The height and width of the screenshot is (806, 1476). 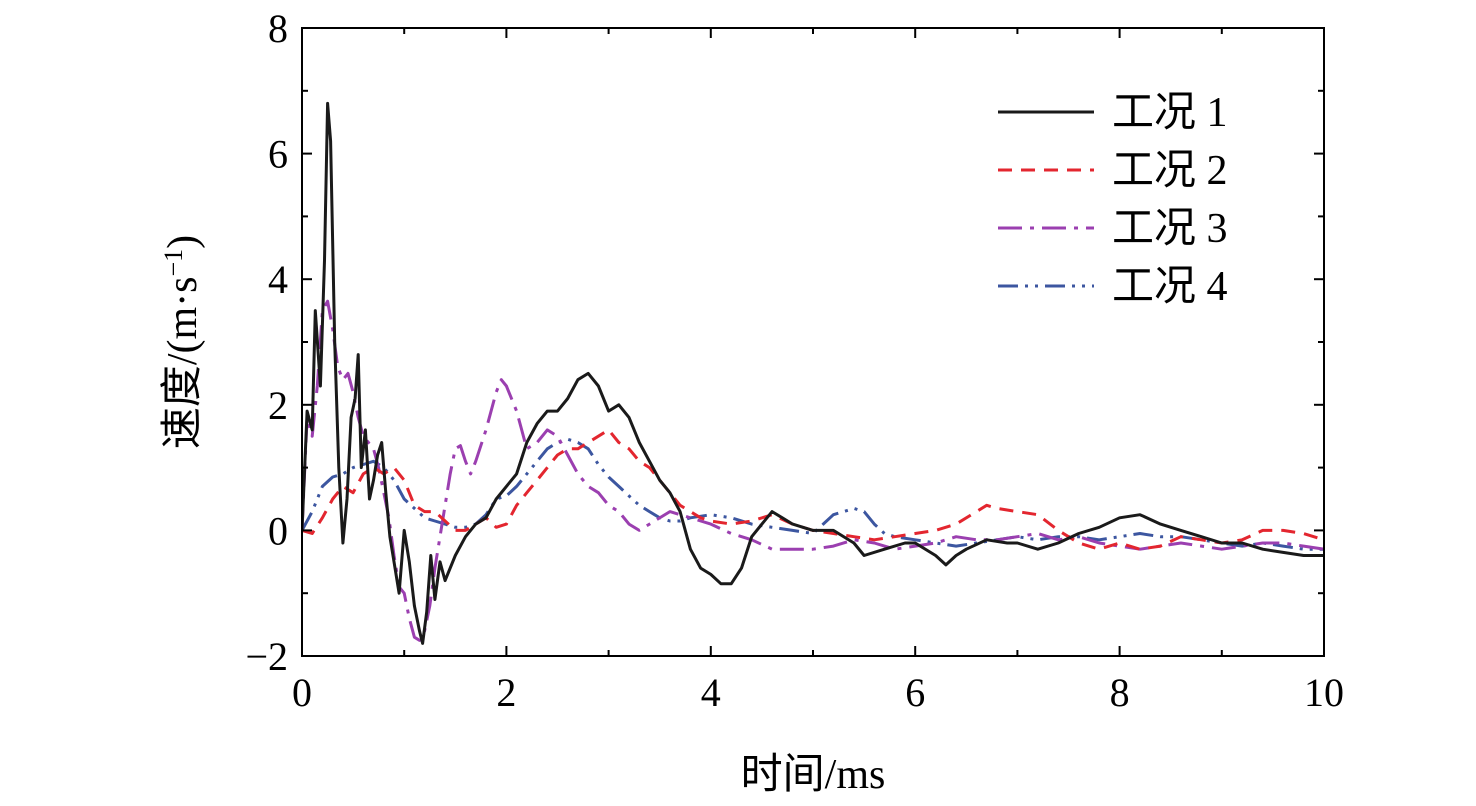 I want to click on y-axis-title-sup: −1, so click(x=173, y=263).